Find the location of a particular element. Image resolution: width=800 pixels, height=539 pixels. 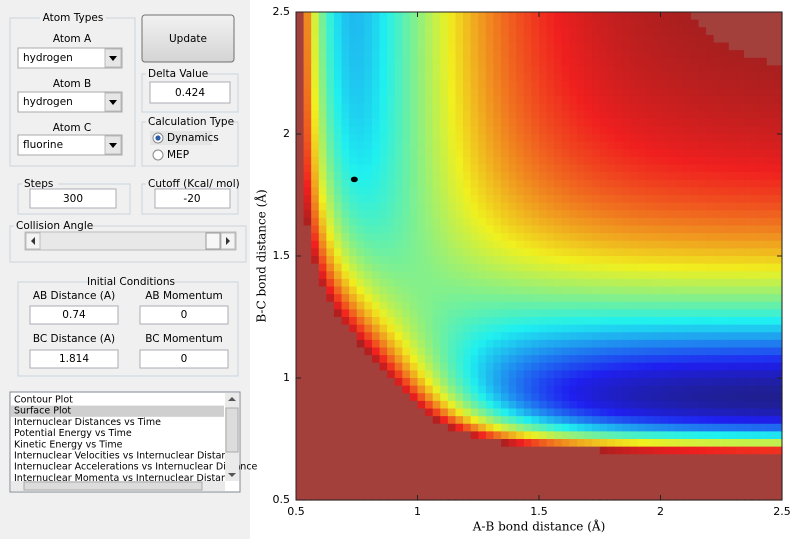

h-scroll-thumb is located at coordinates (113, 486).